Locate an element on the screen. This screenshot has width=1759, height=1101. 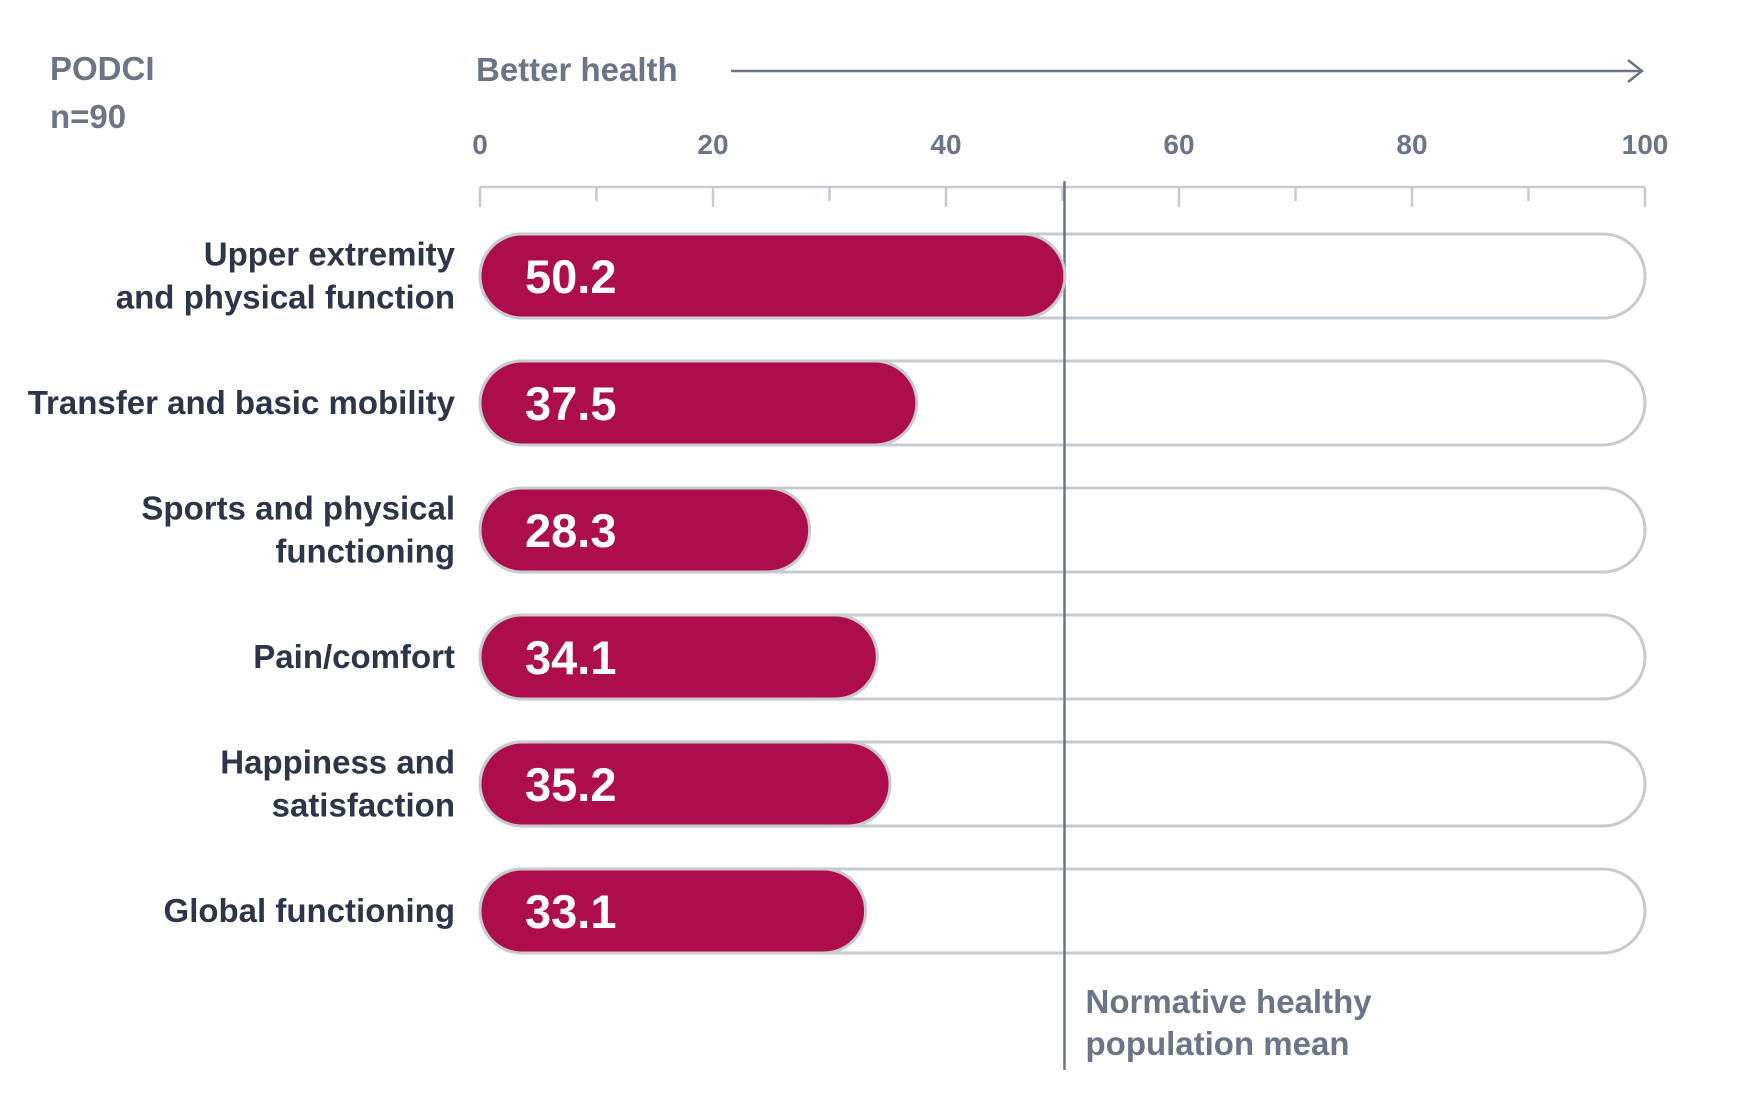
category-label: Sports and physical is located at coordinates (298, 508).